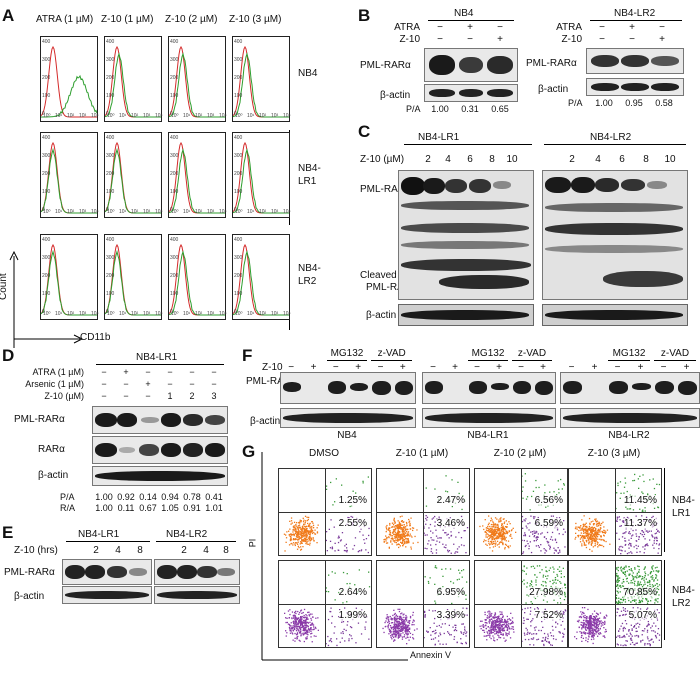 The width and height of the screenshot is (700, 673). What do you see at coordinates (175, 212) in the screenshot?
I see `a-xtick-r2-c3-0: 10⁰` at bounding box center [175, 212].